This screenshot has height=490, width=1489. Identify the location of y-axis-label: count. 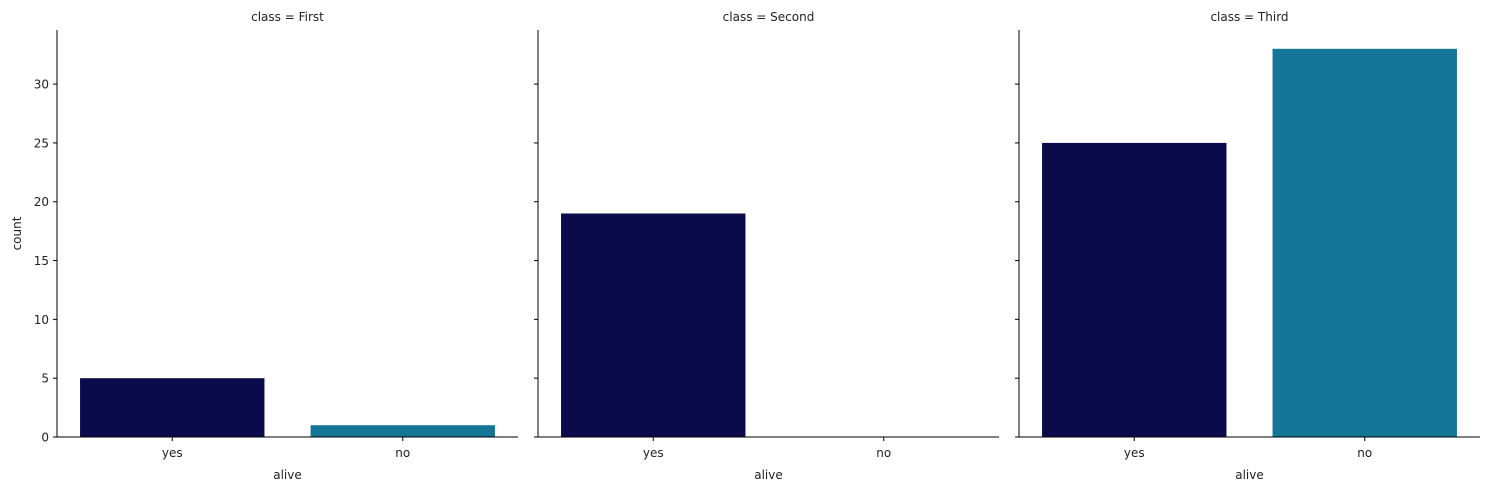
(17, 233).